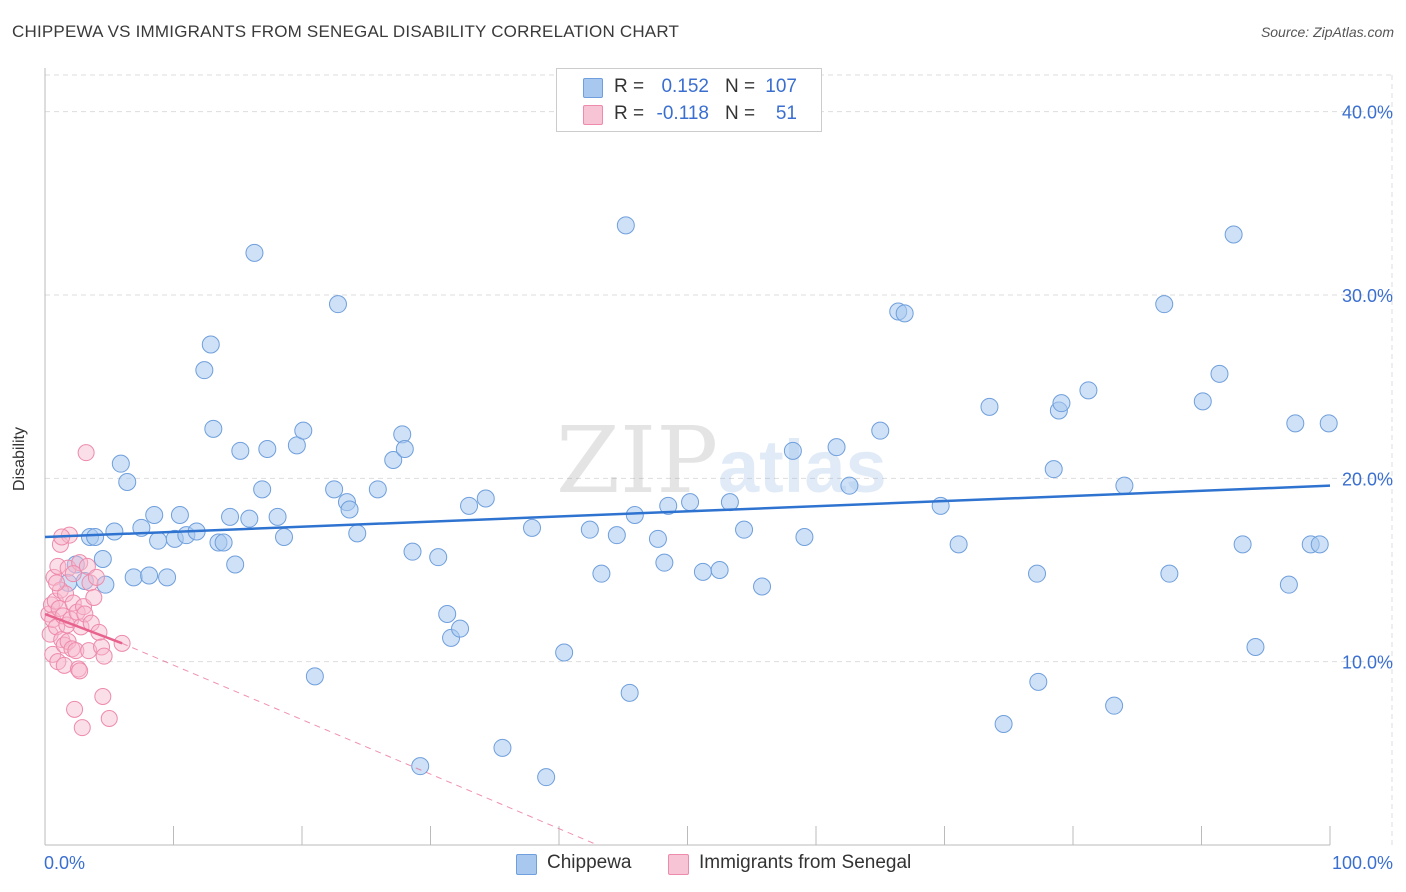 The width and height of the screenshot is (1406, 892). What do you see at coordinates (678, 864) in the screenshot?
I see `bottom-legend-swatch-pink` at bounding box center [678, 864].